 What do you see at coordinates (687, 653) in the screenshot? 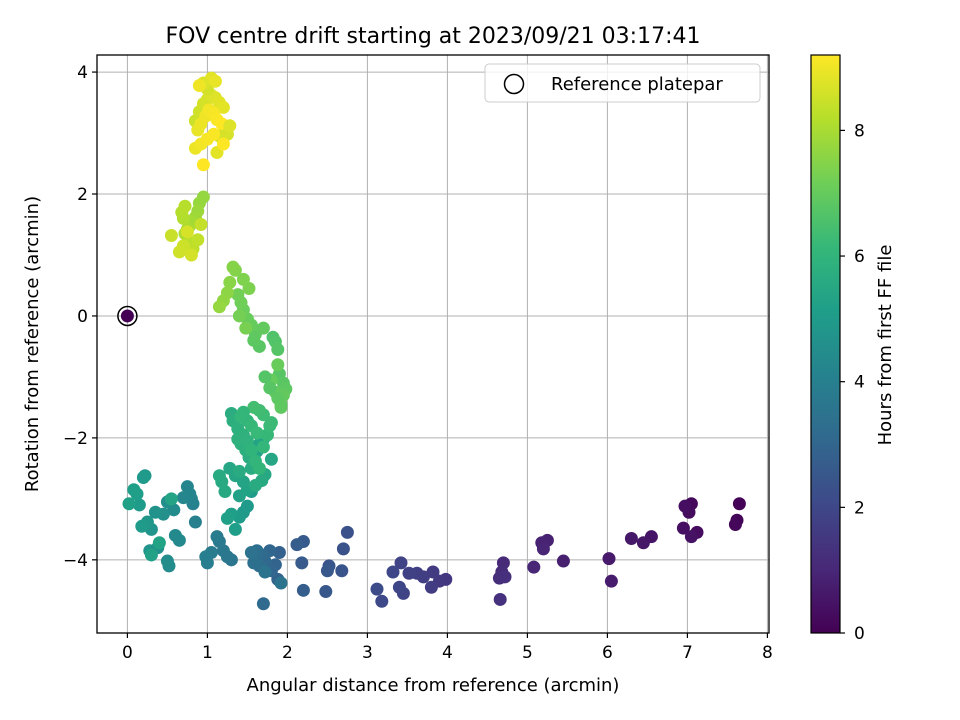
I see `x-tick-label: 7` at bounding box center [687, 653].